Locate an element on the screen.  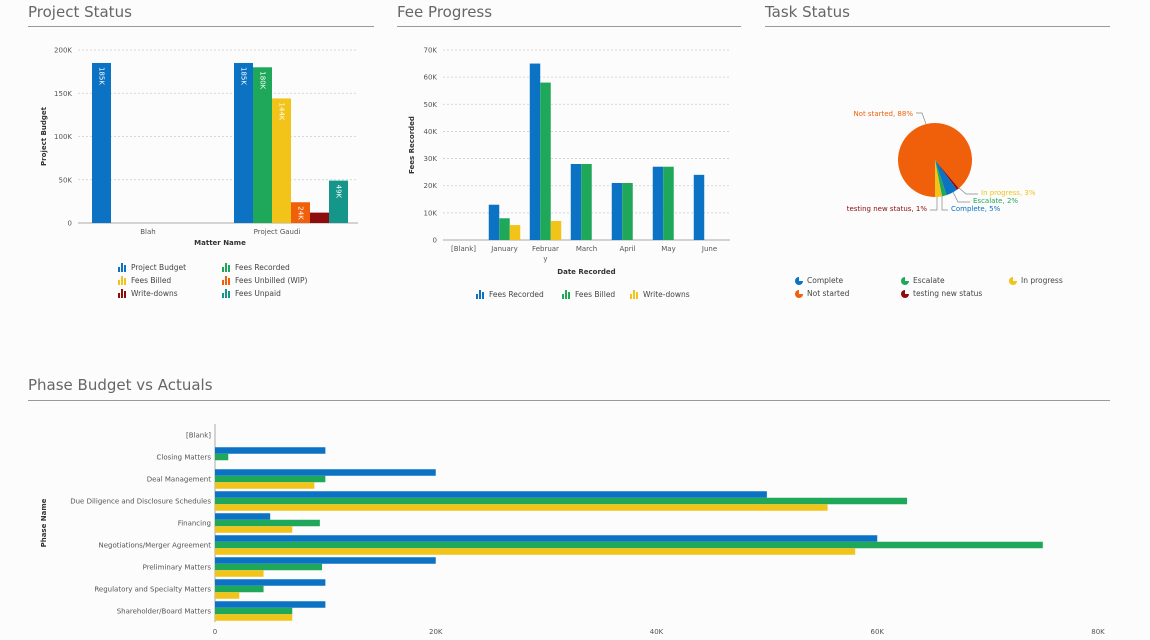
pie-data-label: In progress, 3% is located at coordinates (1008, 193).